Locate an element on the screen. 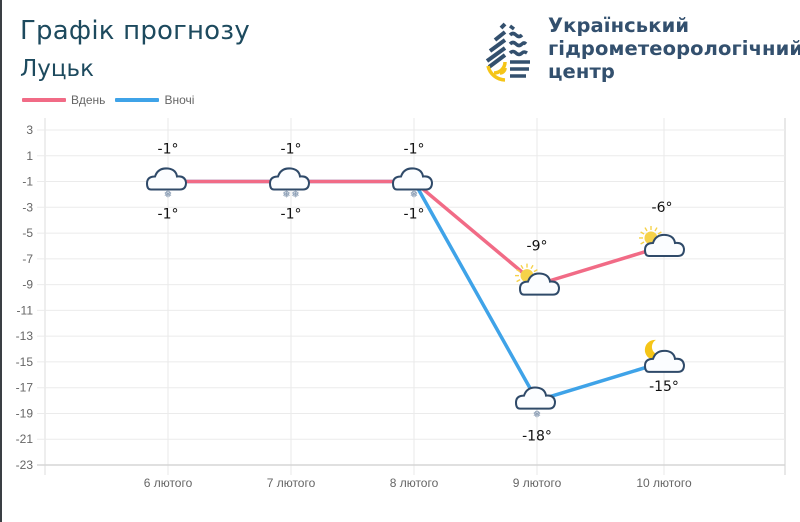 Image resolution: width=800 pixels, height=522 pixels. y-tick-label: -7 is located at coordinates (27, 259).